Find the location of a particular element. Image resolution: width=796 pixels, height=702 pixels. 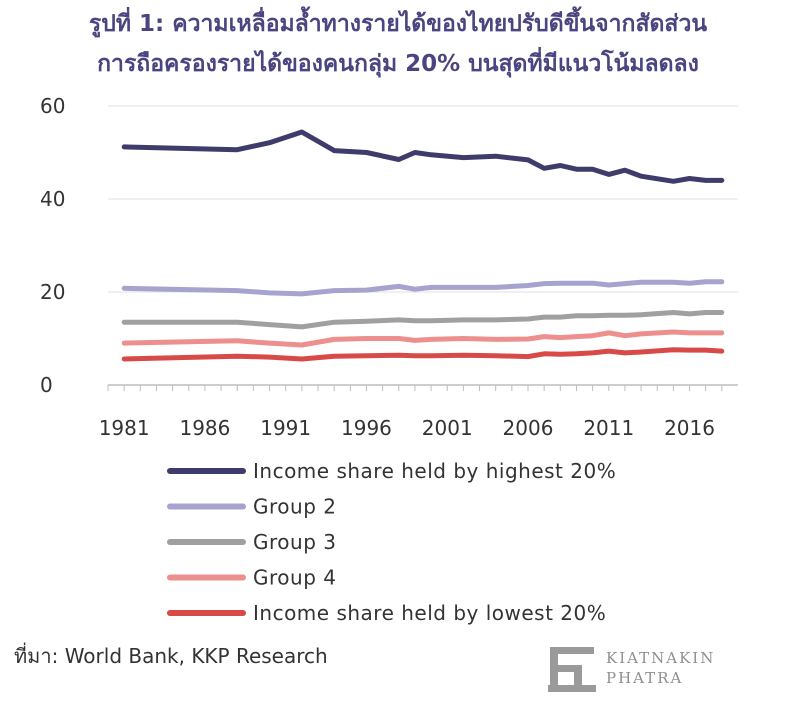

legend-label-2: Group 2 is located at coordinates (294, 507).